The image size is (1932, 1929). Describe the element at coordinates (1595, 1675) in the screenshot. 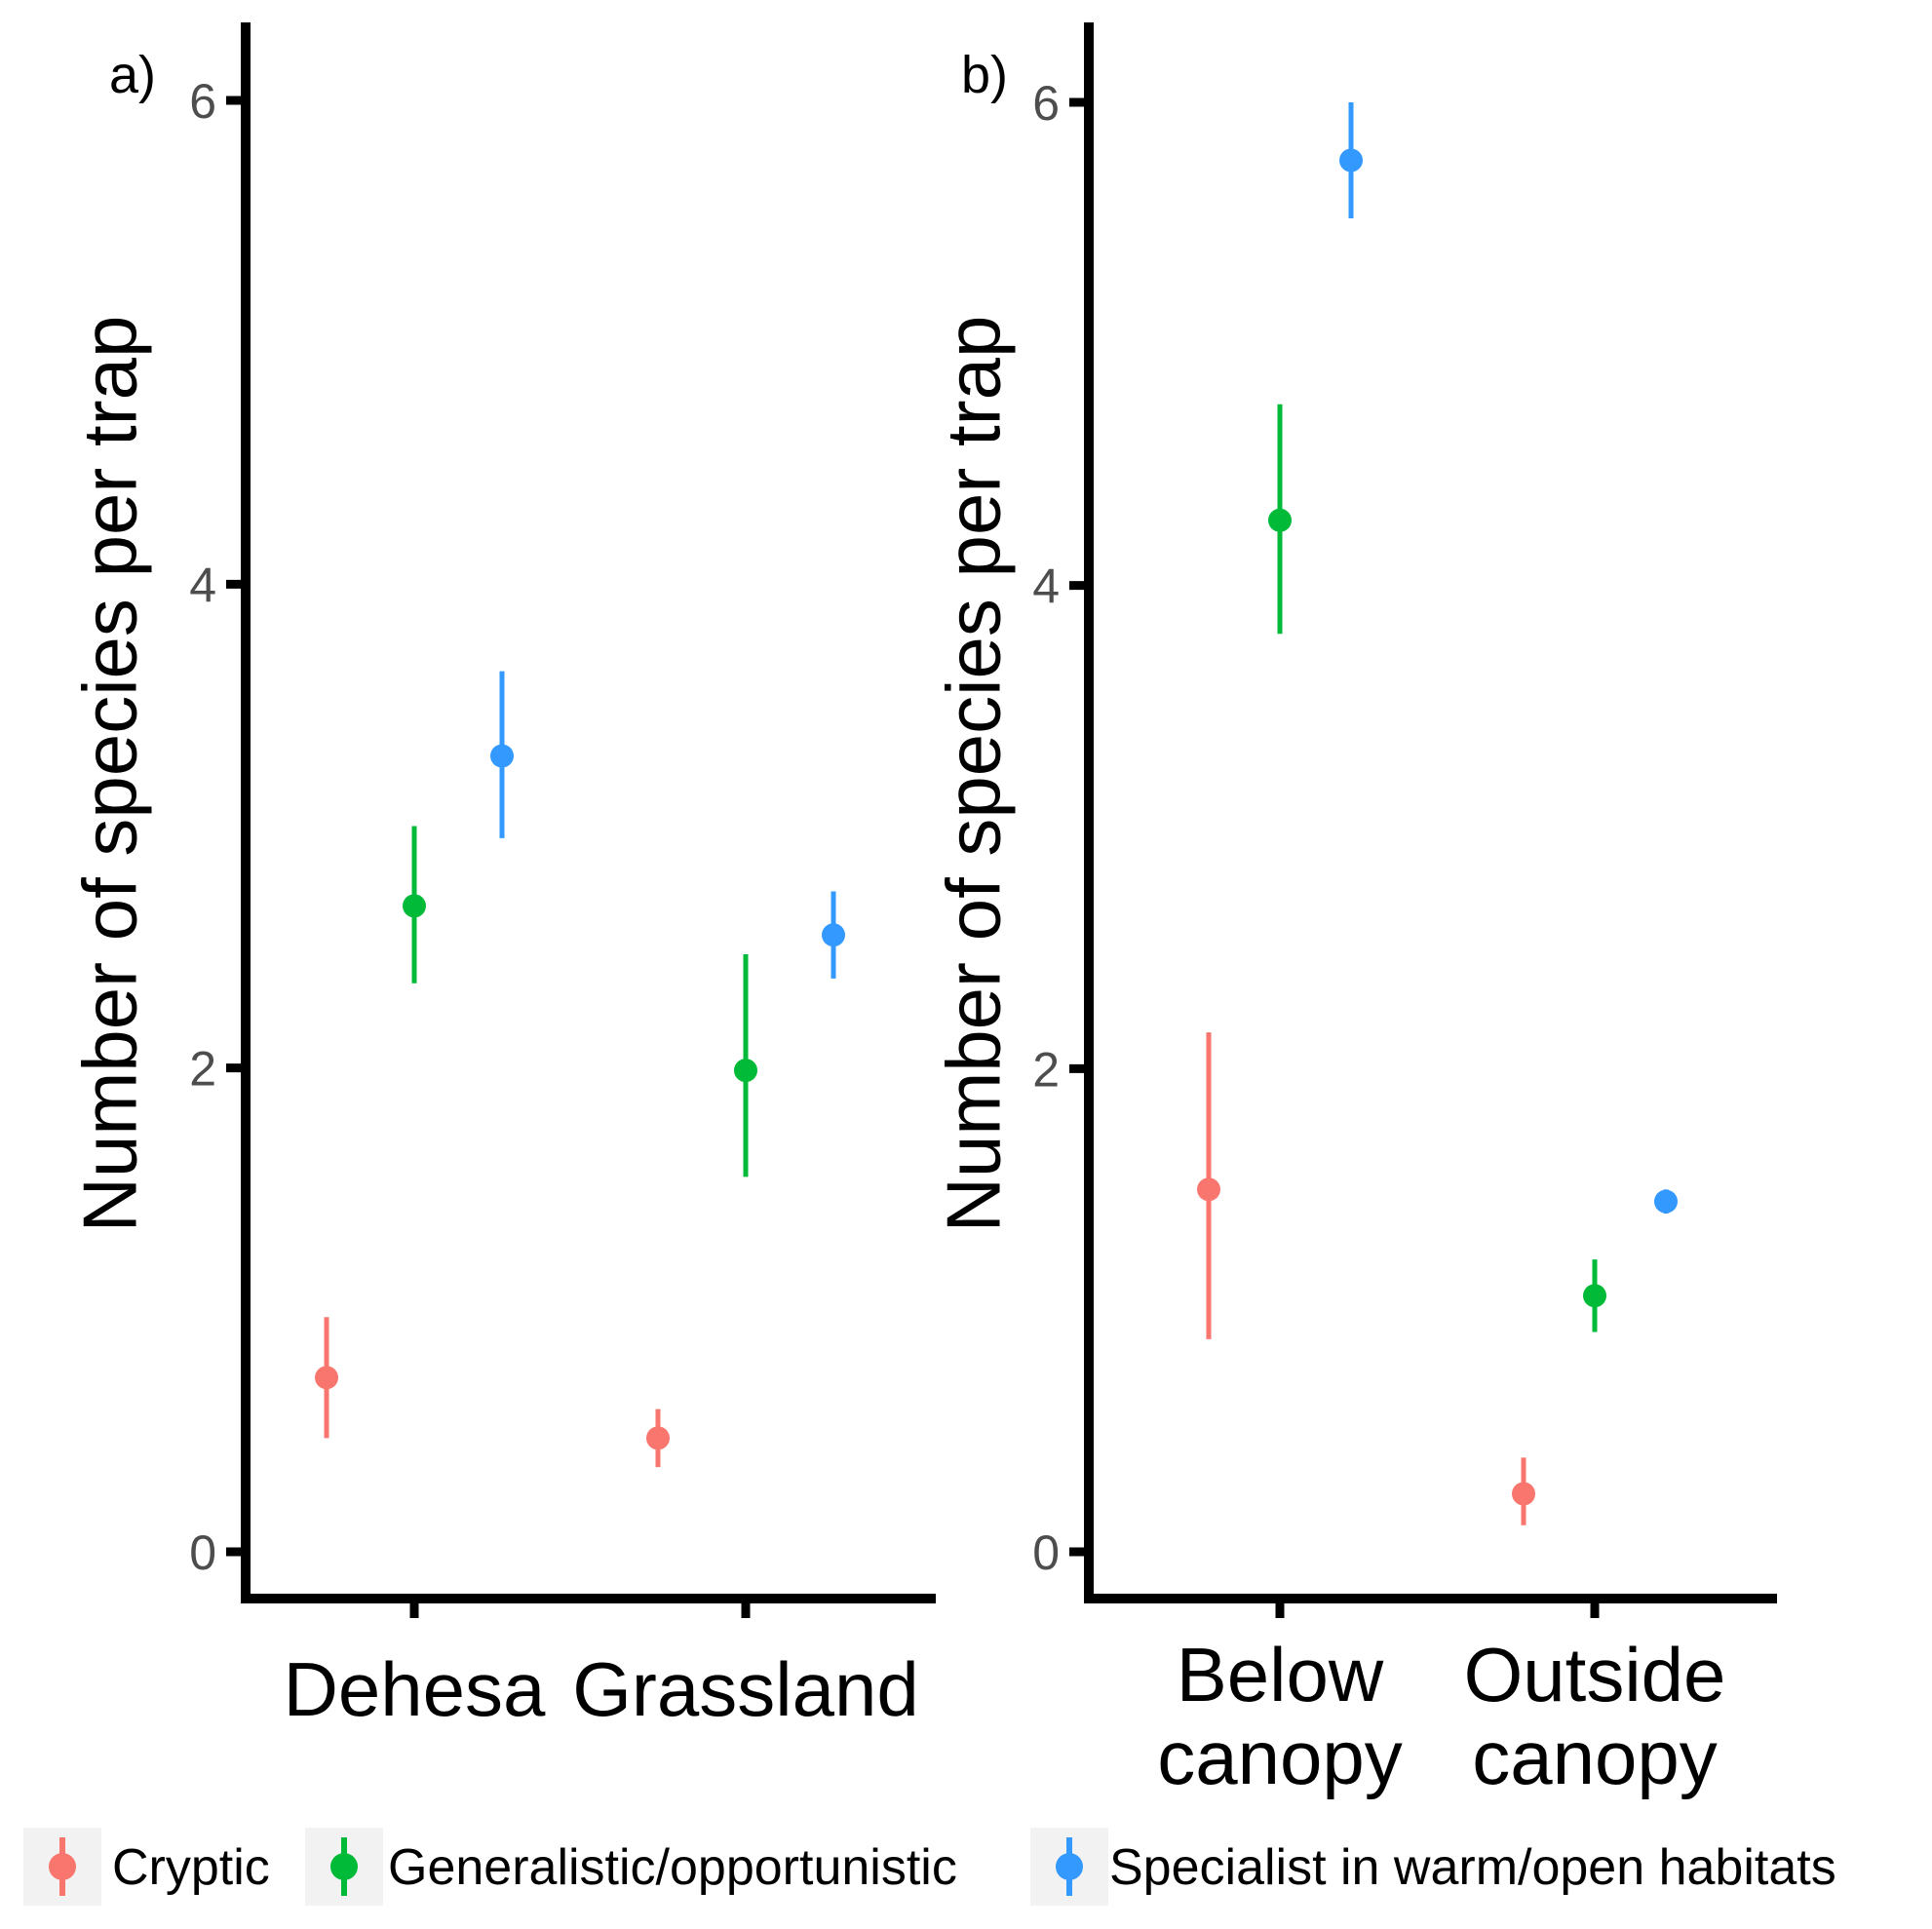

I see `x-tick-label-outside: Outside` at that location.